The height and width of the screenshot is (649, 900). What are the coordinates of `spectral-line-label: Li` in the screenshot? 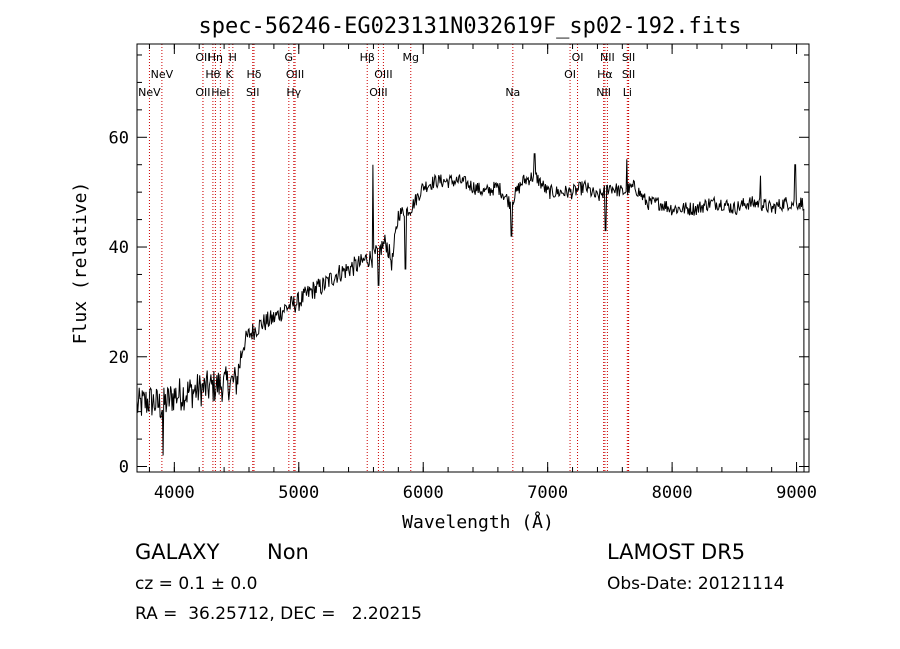 It's located at (627, 92).